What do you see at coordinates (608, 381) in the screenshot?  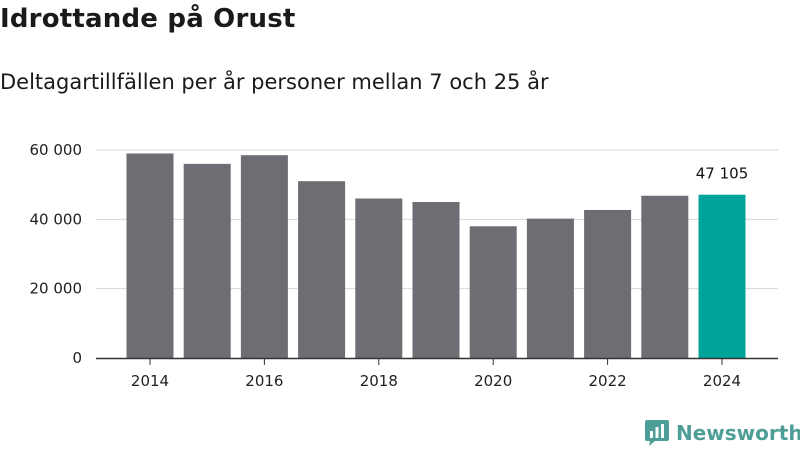 I see `x-tick-label: 2022` at bounding box center [608, 381].